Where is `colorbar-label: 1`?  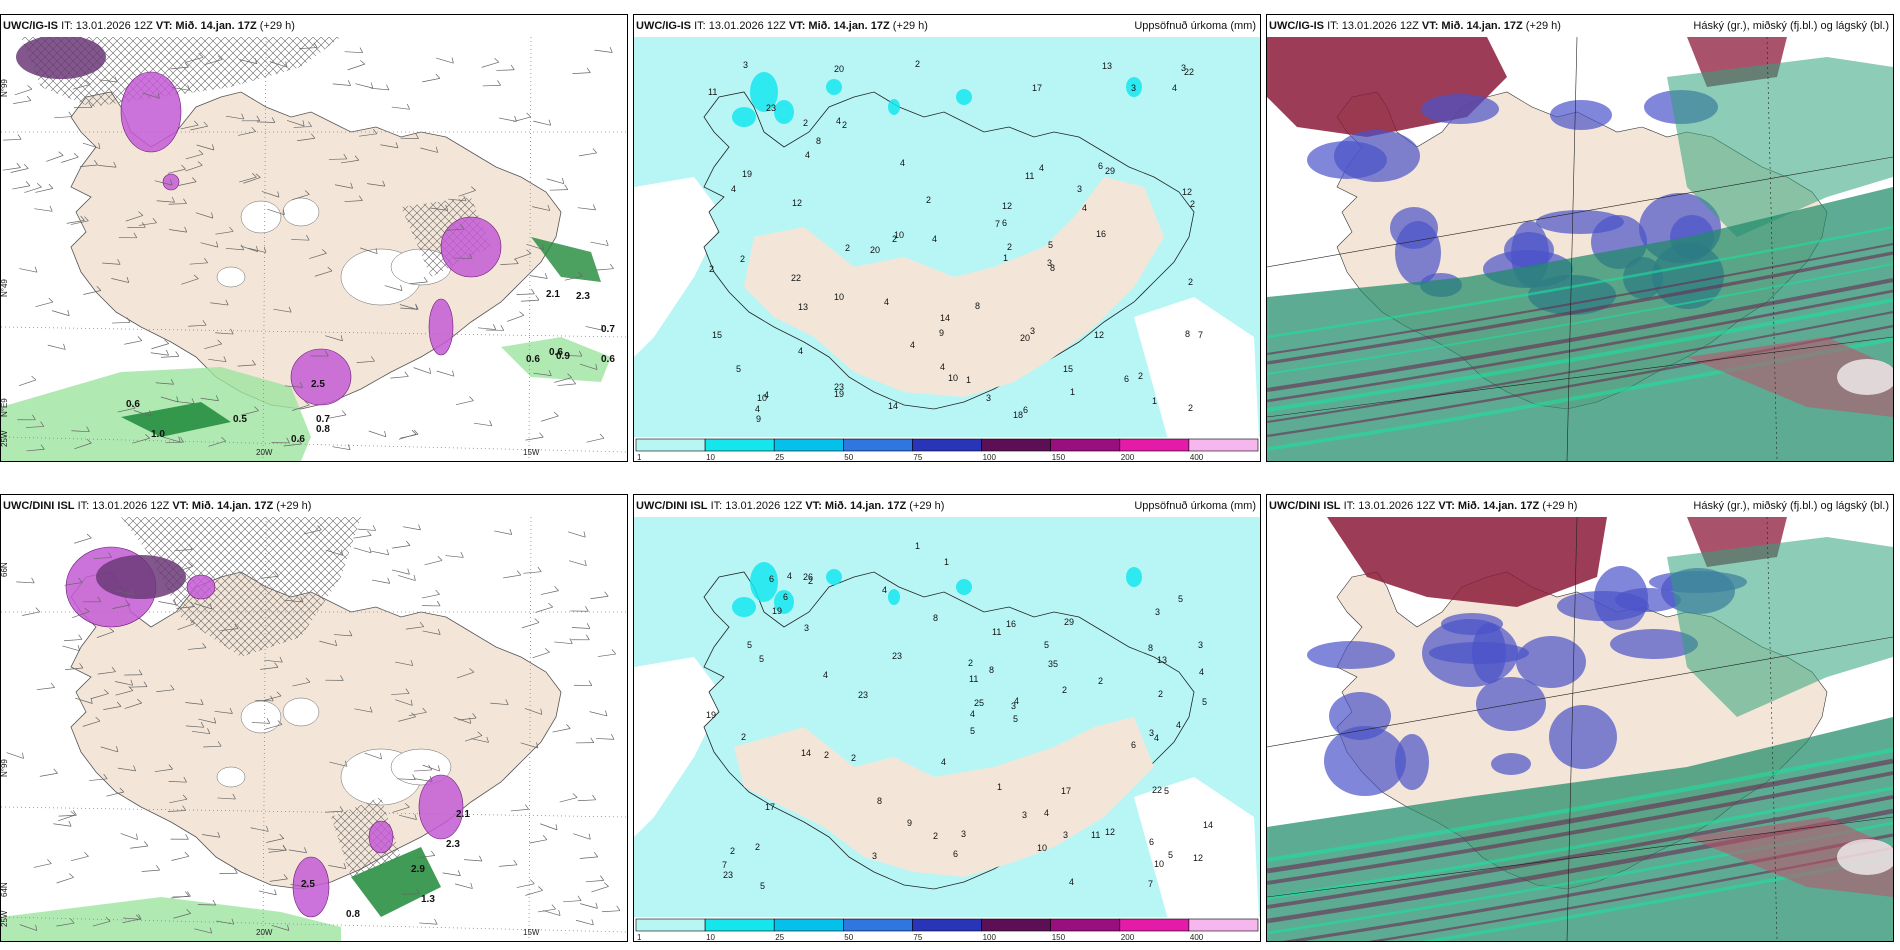
colorbar-label: 1 is located at coordinates (639, 937).